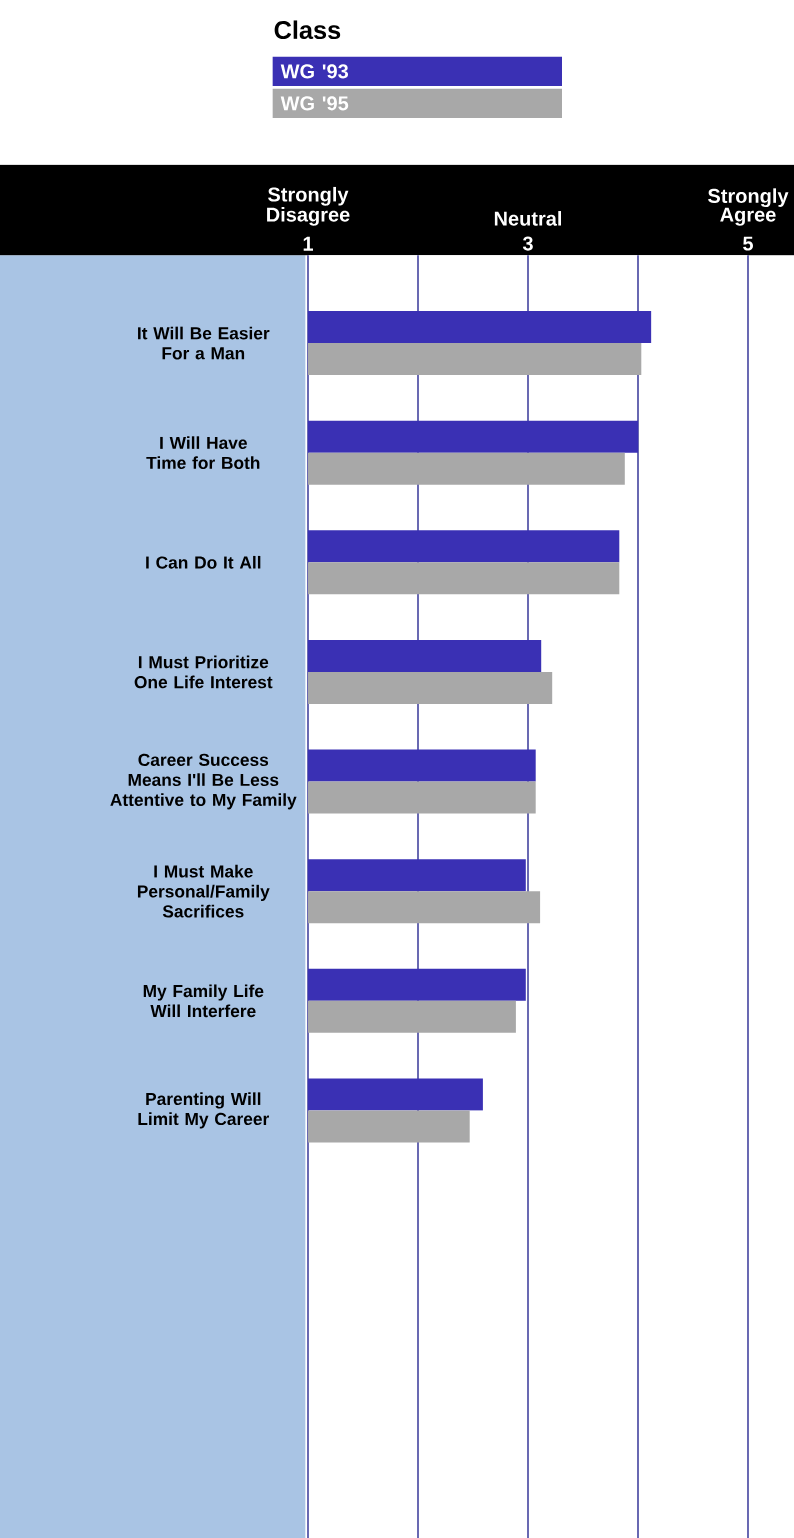 Image resolution: width=794 pixels, height=1538 pixels. What do you see at coordinates (527, 243) in the screenshot?
I see `x-tick-label: 3` at bounding box center [527, 243].